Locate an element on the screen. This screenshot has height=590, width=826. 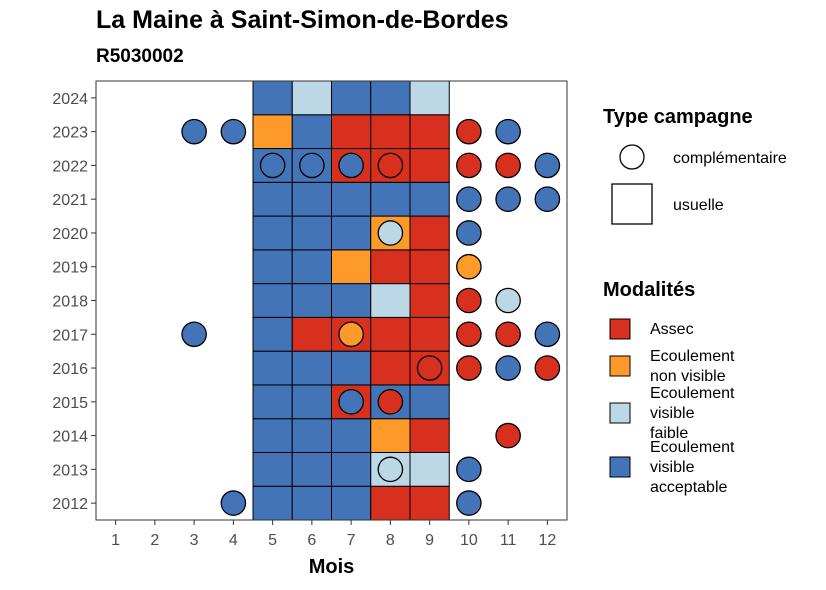
legend-modalite-key-accept is located at coordinates (620, 467).